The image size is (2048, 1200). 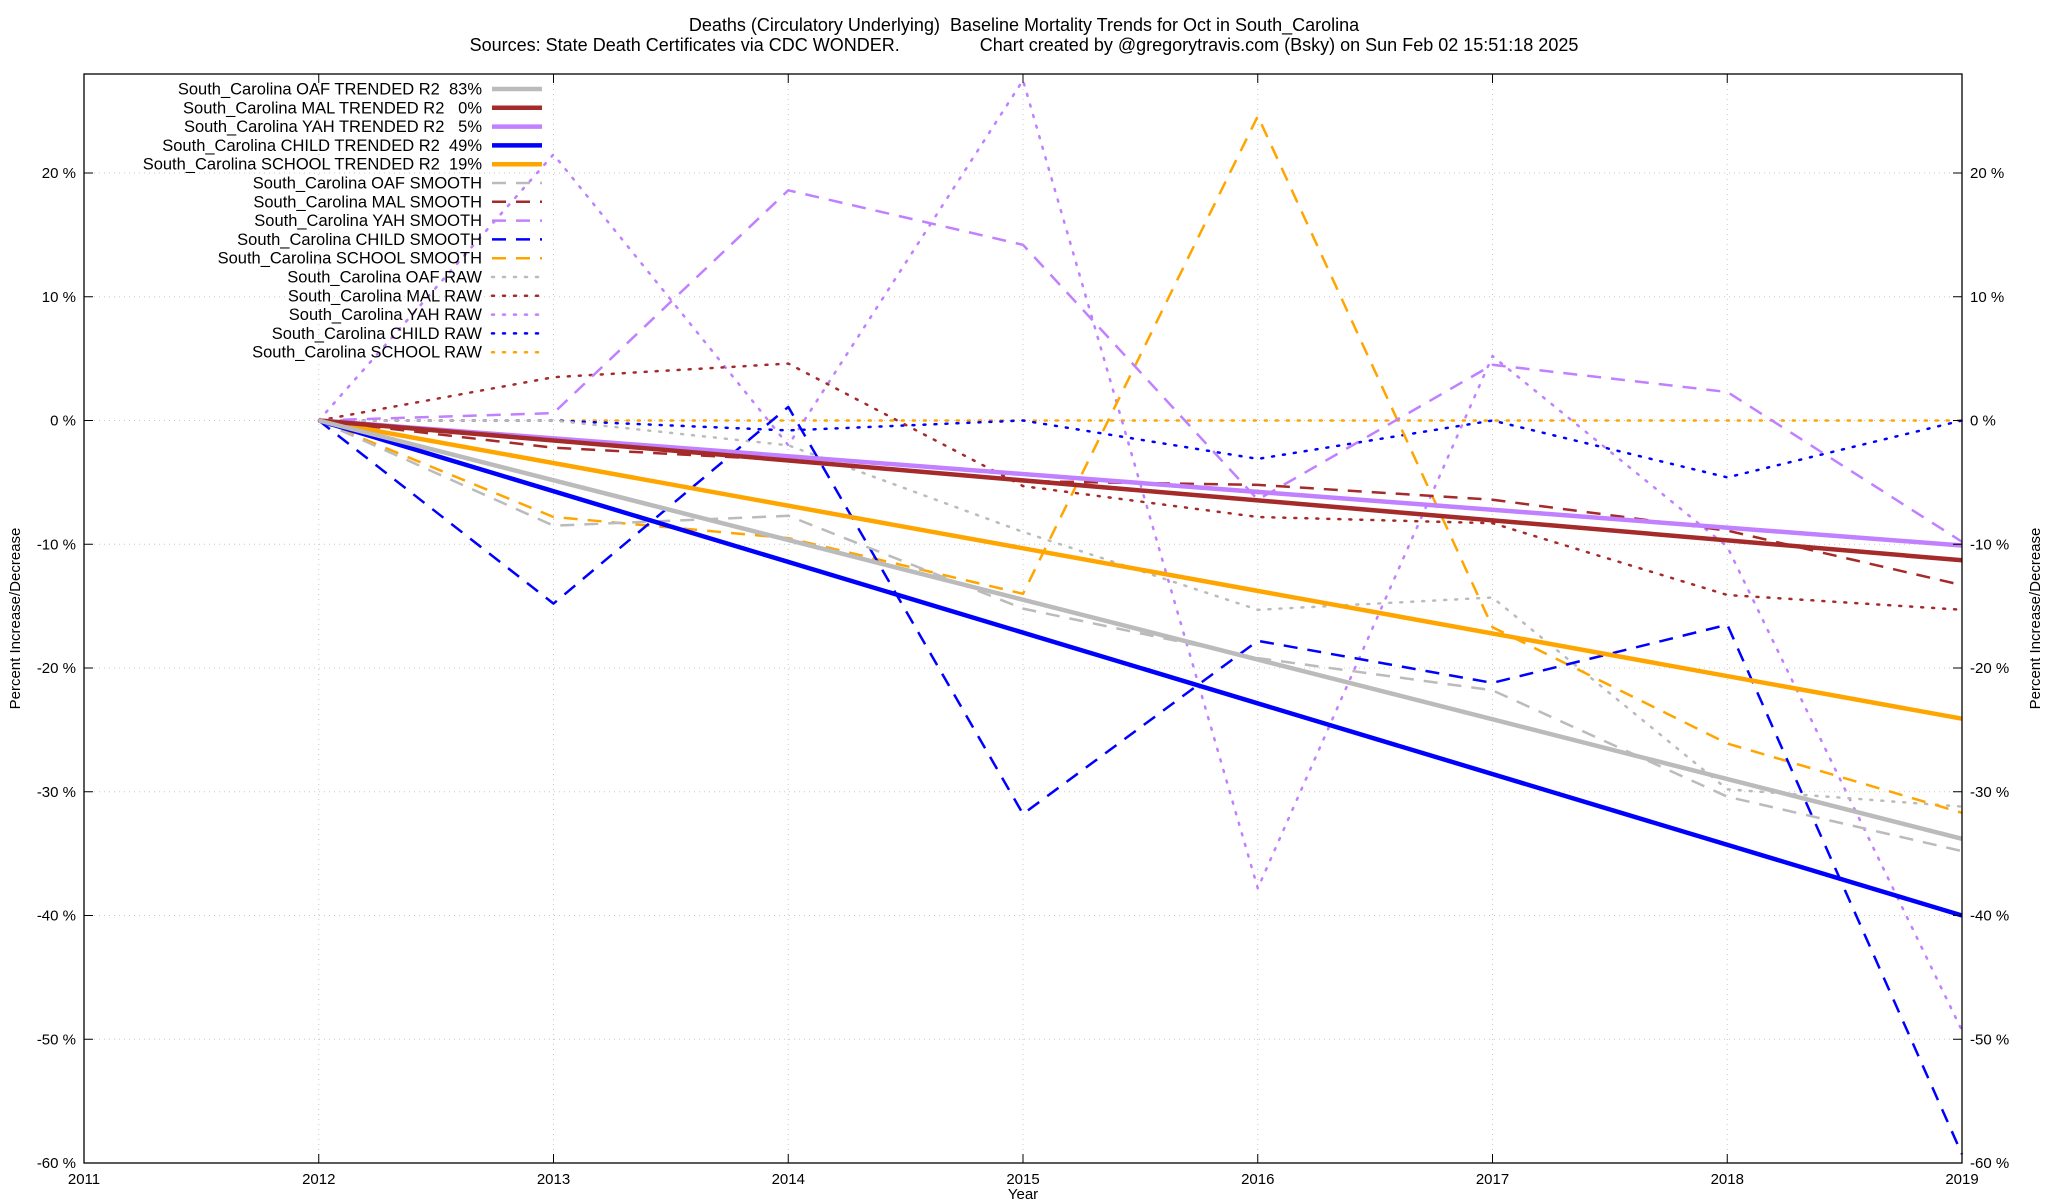 What do you see at coordinates (1961, 1179) in the screenshot?
I see `x-tick-label: 2019` at bounding box center [1961, 1179].